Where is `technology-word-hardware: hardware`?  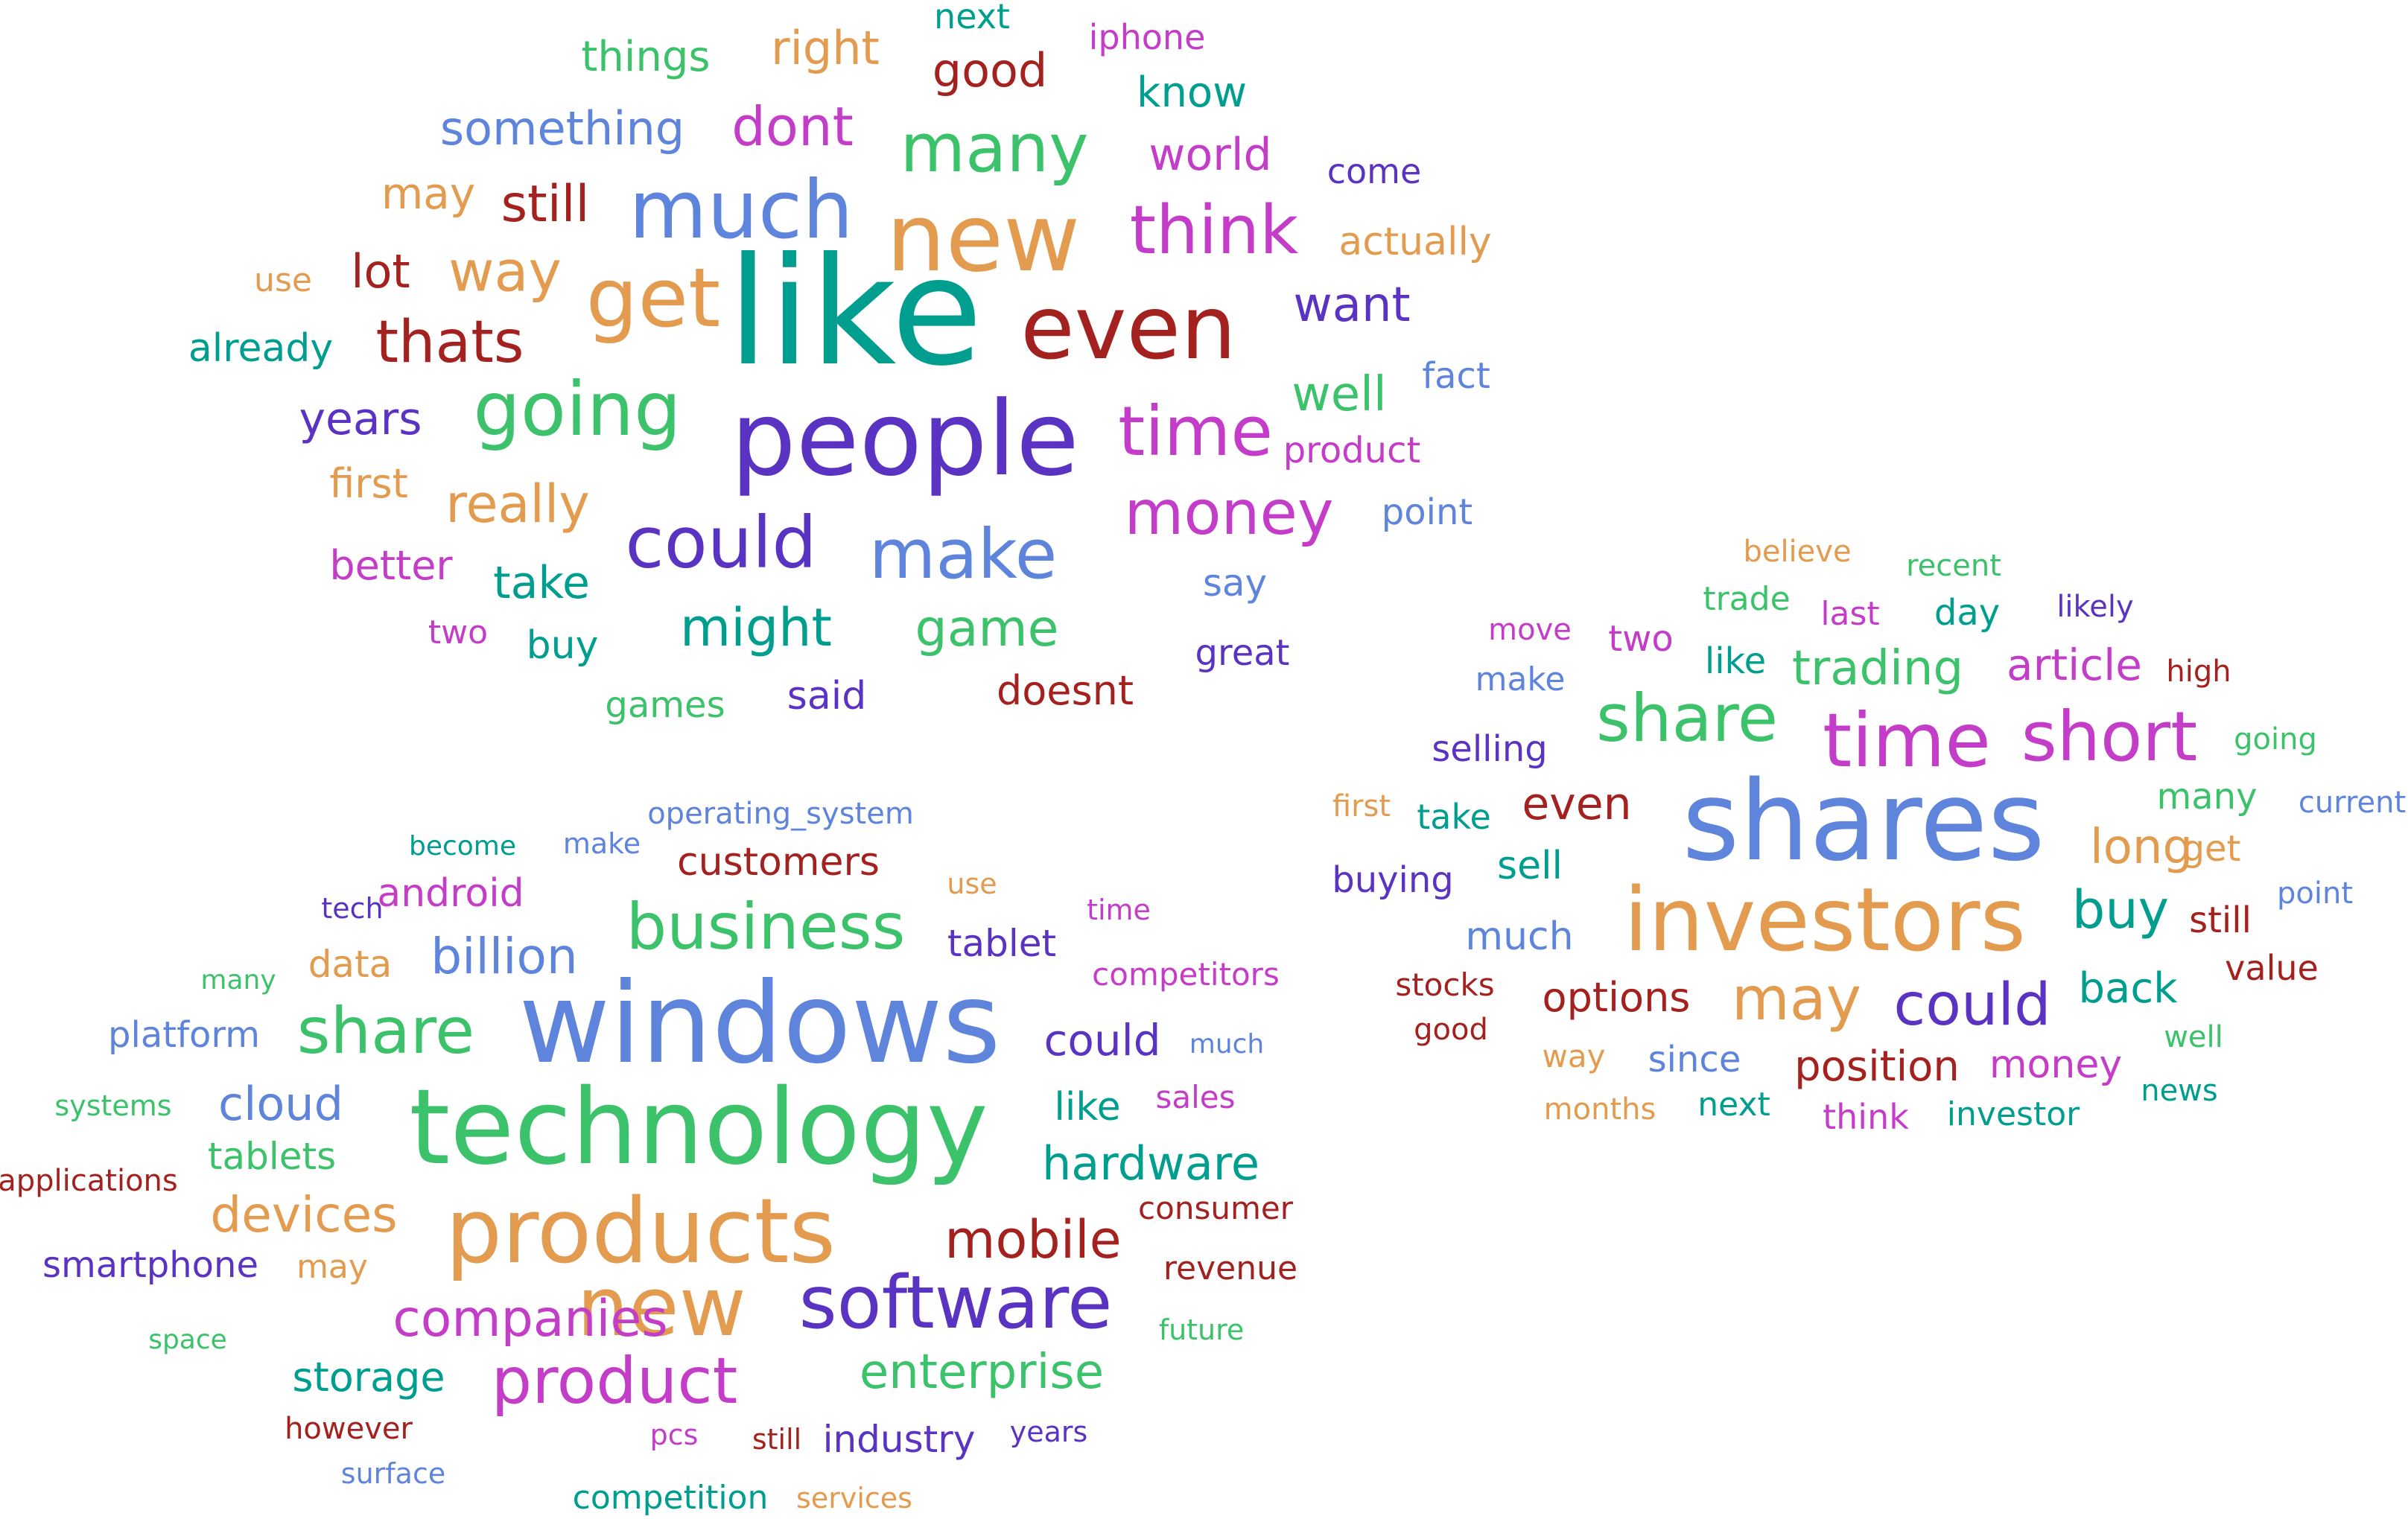 technology-word-hardware: hardware is located at coordinates (1151, 1163).